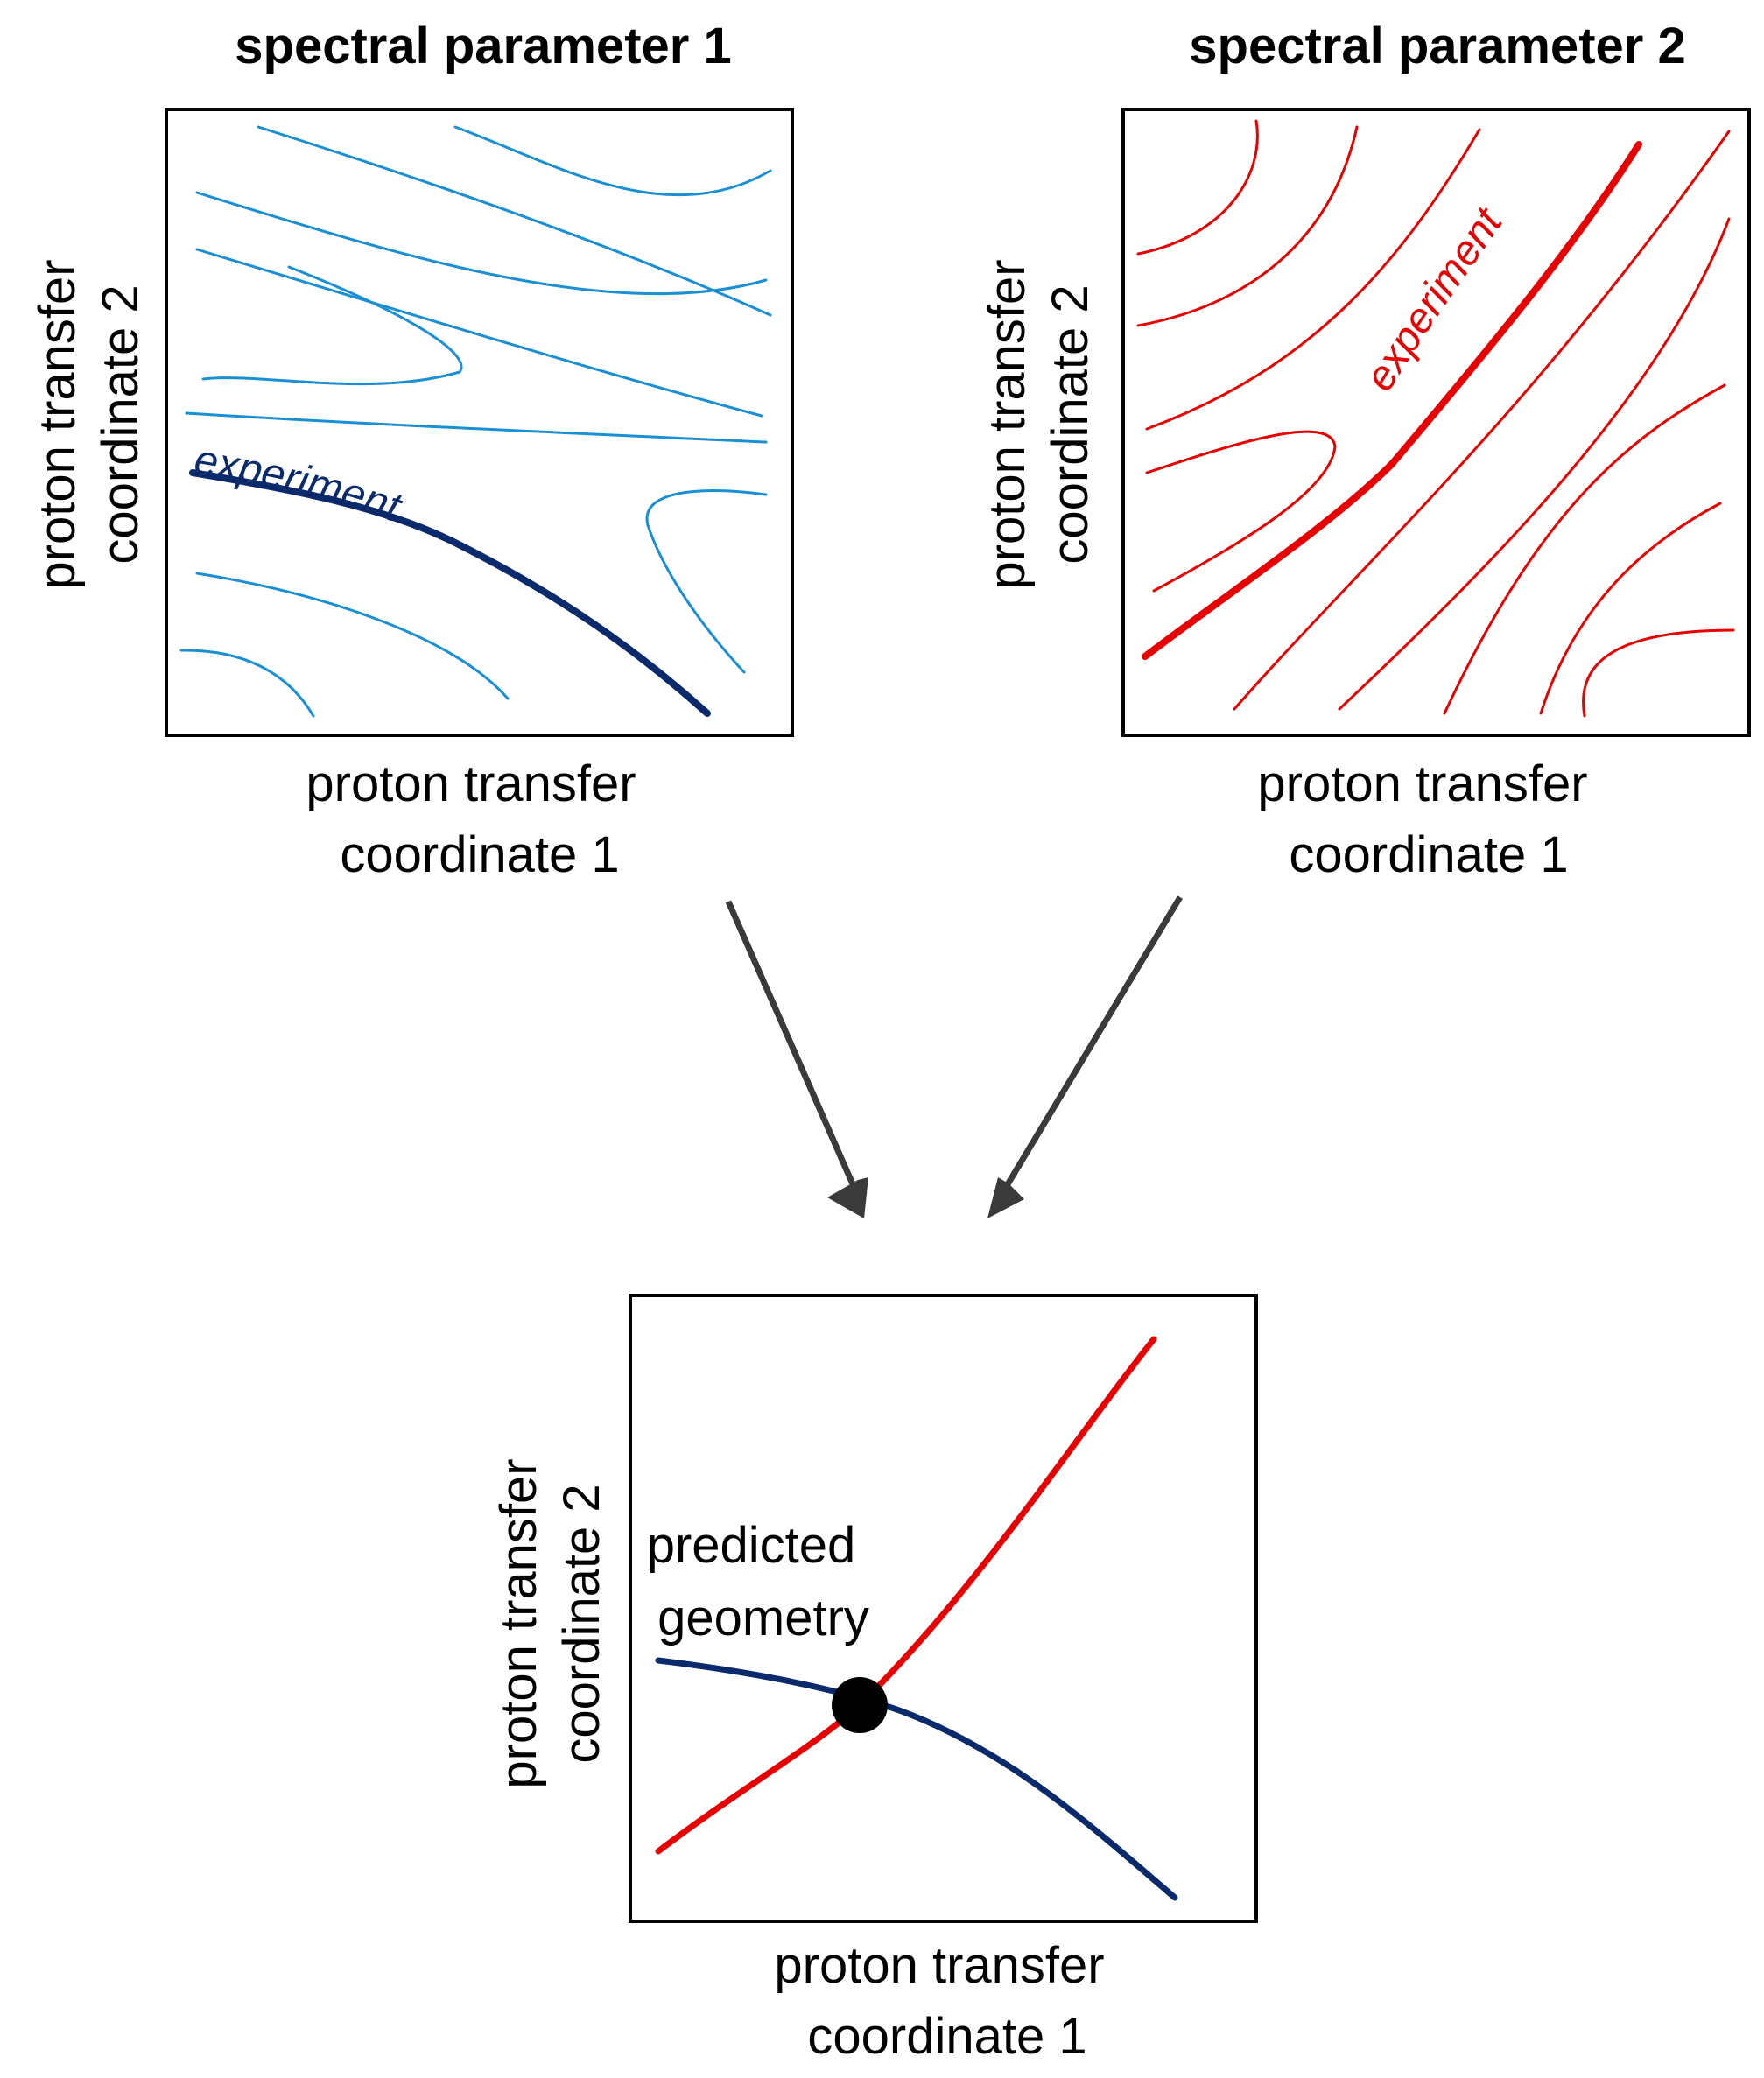 This screenshot has width=1764, height=2078. I want to click on arrow-right, so click(1092, 1042).